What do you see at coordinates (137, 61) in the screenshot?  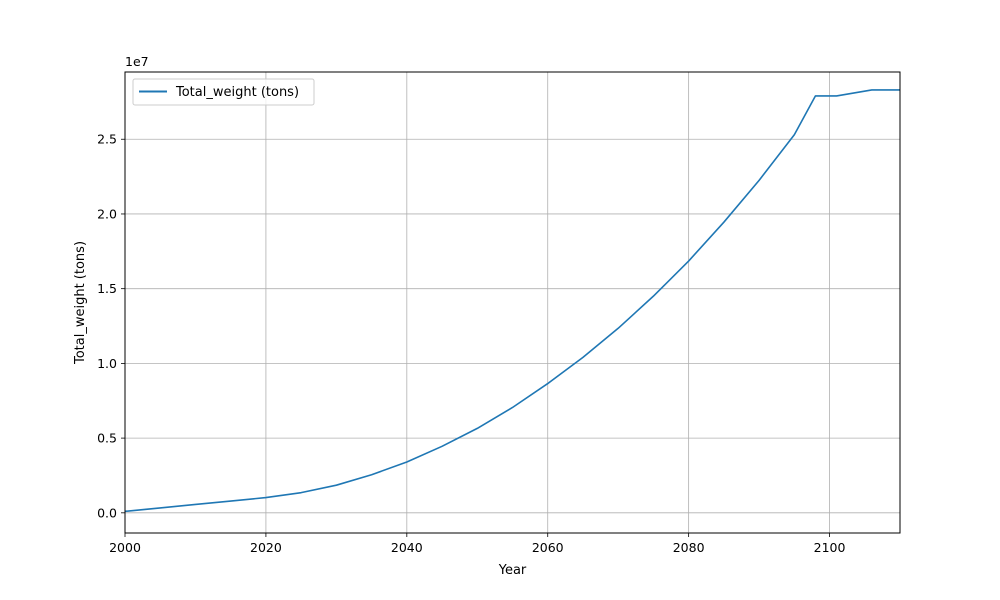 I see `y-offset-label: 1e7` at bounding box center [137, 61].